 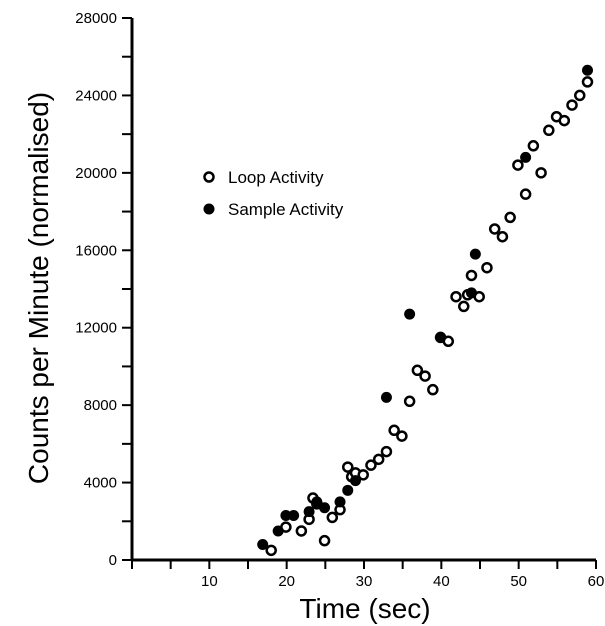 What do you see at coordinates (596, 581) in the screenshot?
I see `x-tick-label: 60` at bounding box center [596, 581].